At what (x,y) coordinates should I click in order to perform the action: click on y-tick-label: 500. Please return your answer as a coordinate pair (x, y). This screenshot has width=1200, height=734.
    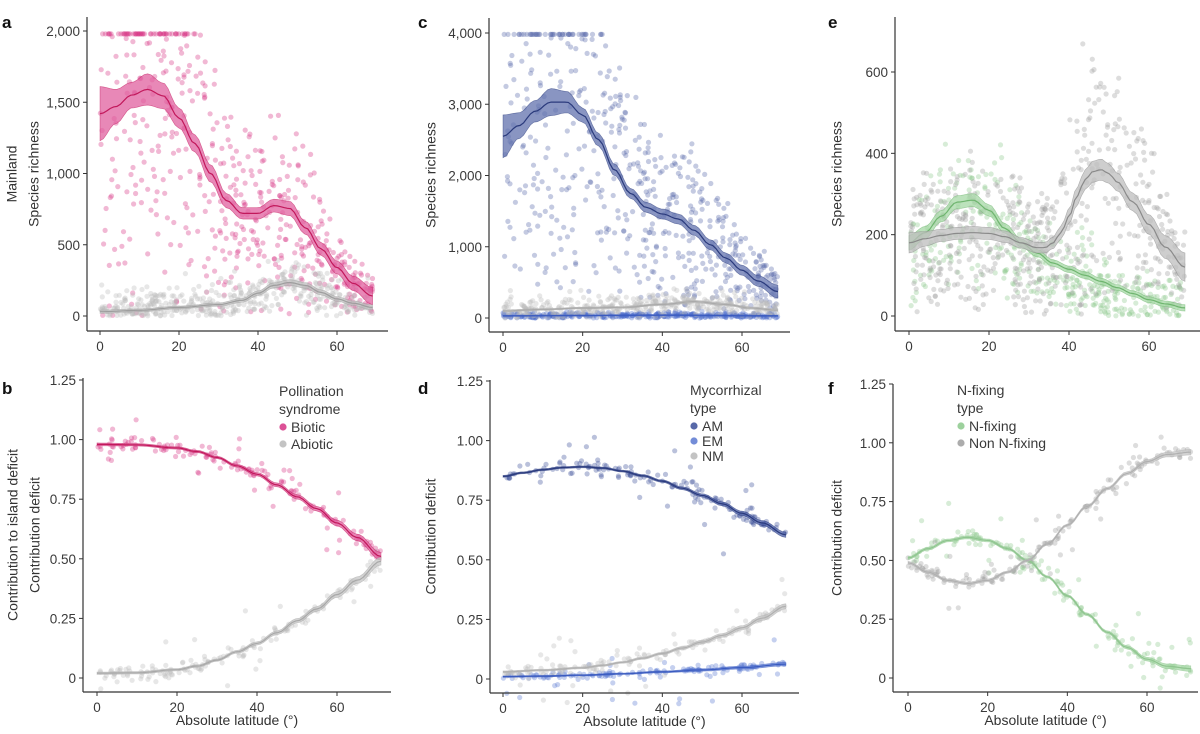
    Looking at the image, I should click on (68, 245).